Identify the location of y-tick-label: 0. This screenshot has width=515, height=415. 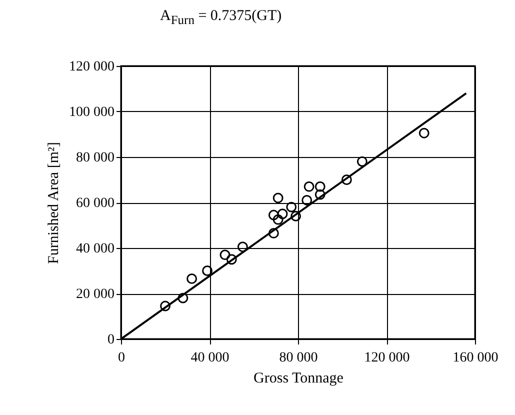
(111, 340).